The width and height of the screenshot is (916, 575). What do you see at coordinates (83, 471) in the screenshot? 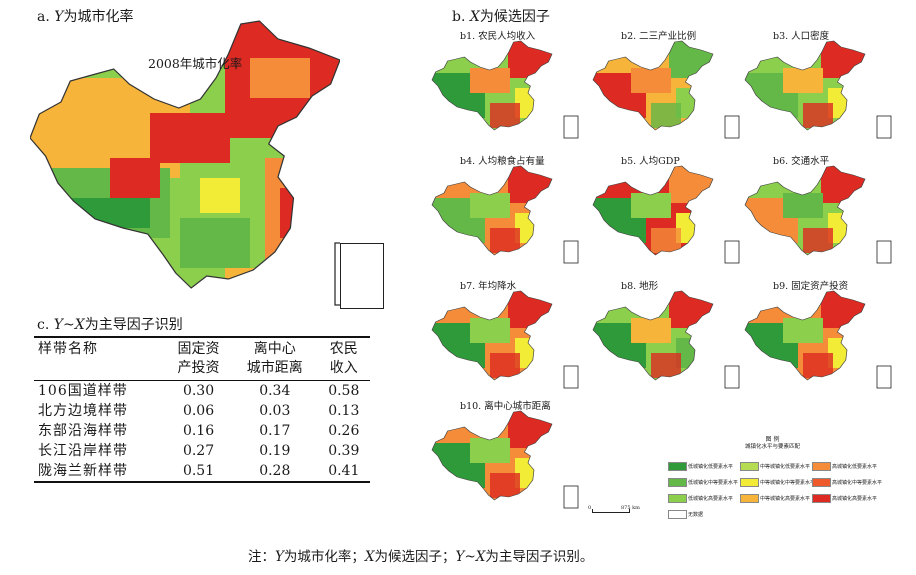
I see `row-name: 陇海兰新样带` at bounding box center [83, 471].